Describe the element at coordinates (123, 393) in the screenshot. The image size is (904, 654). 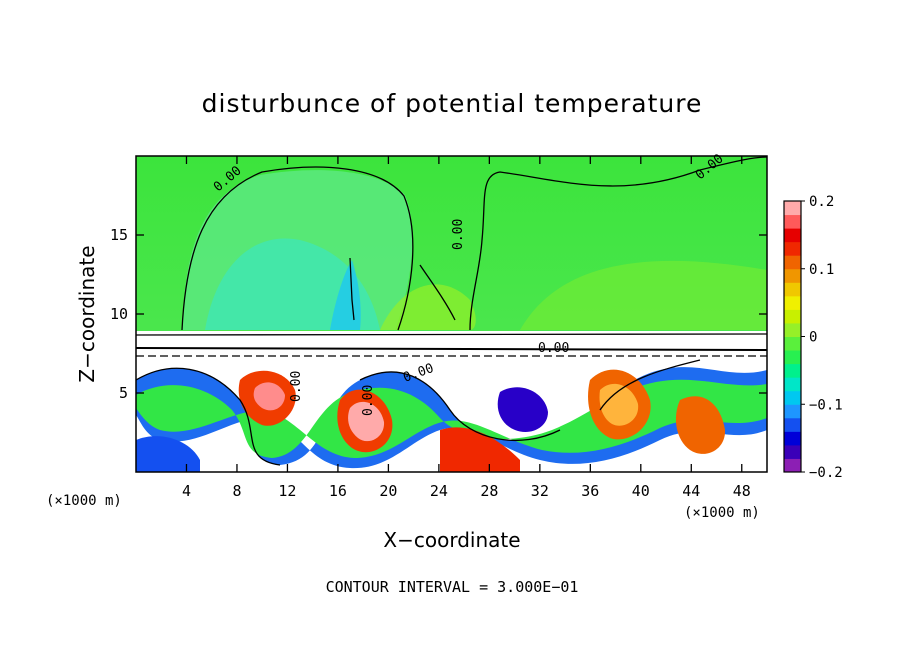
I see `y-tick-label: 5` at that location.